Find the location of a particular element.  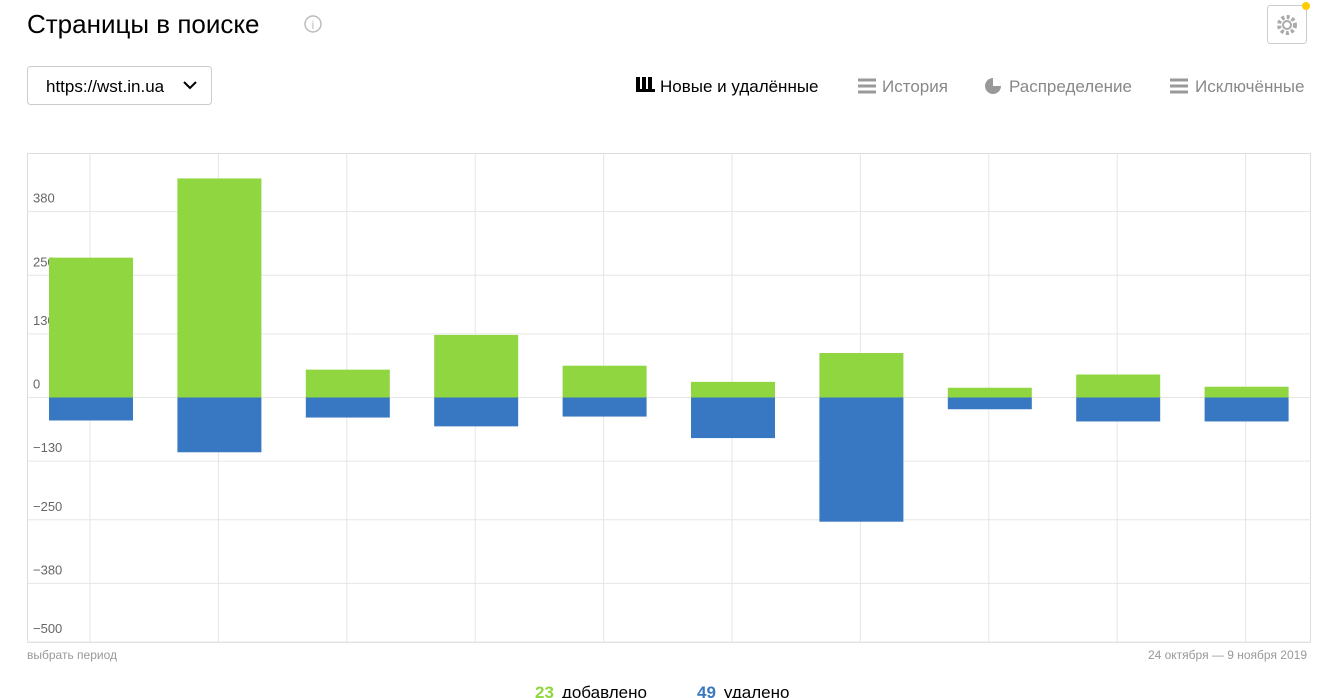

y-tick-label: −130 is located at coordinates (47, 447).